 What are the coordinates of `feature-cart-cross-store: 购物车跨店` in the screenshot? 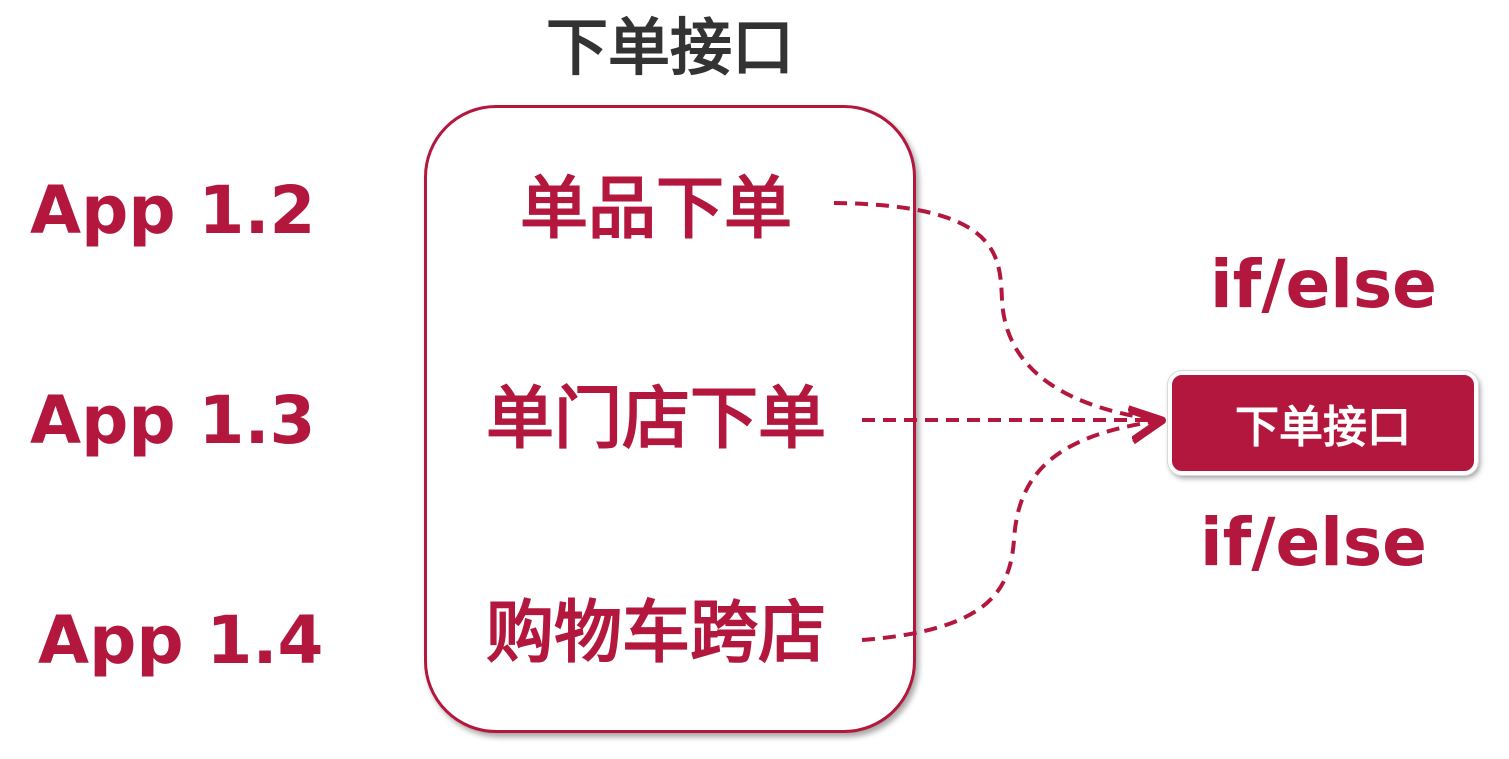 It's located at (656, 634).